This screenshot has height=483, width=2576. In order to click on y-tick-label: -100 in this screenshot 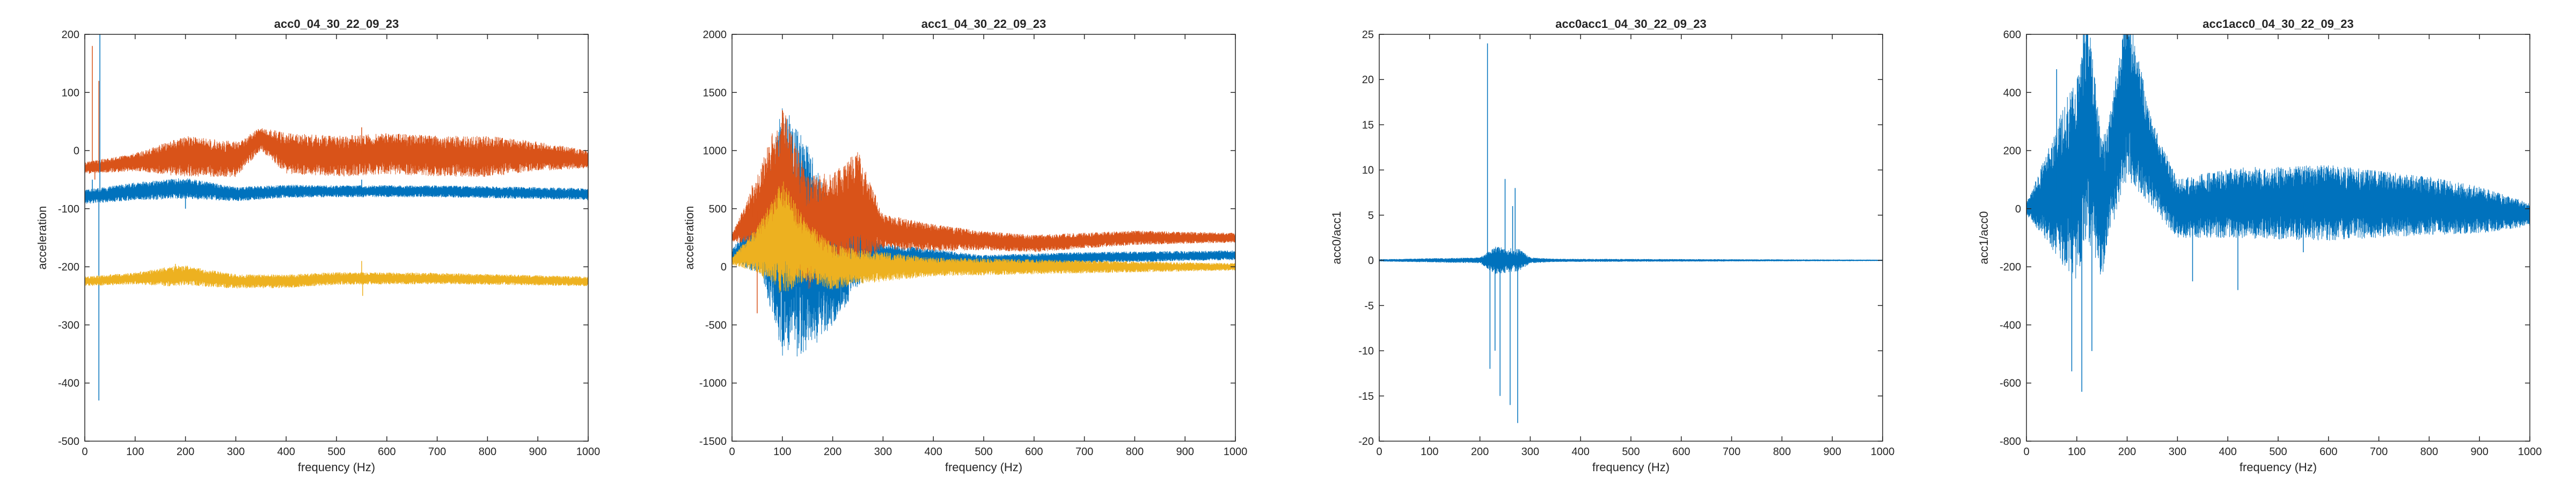, I will do `click(68, 209)`.